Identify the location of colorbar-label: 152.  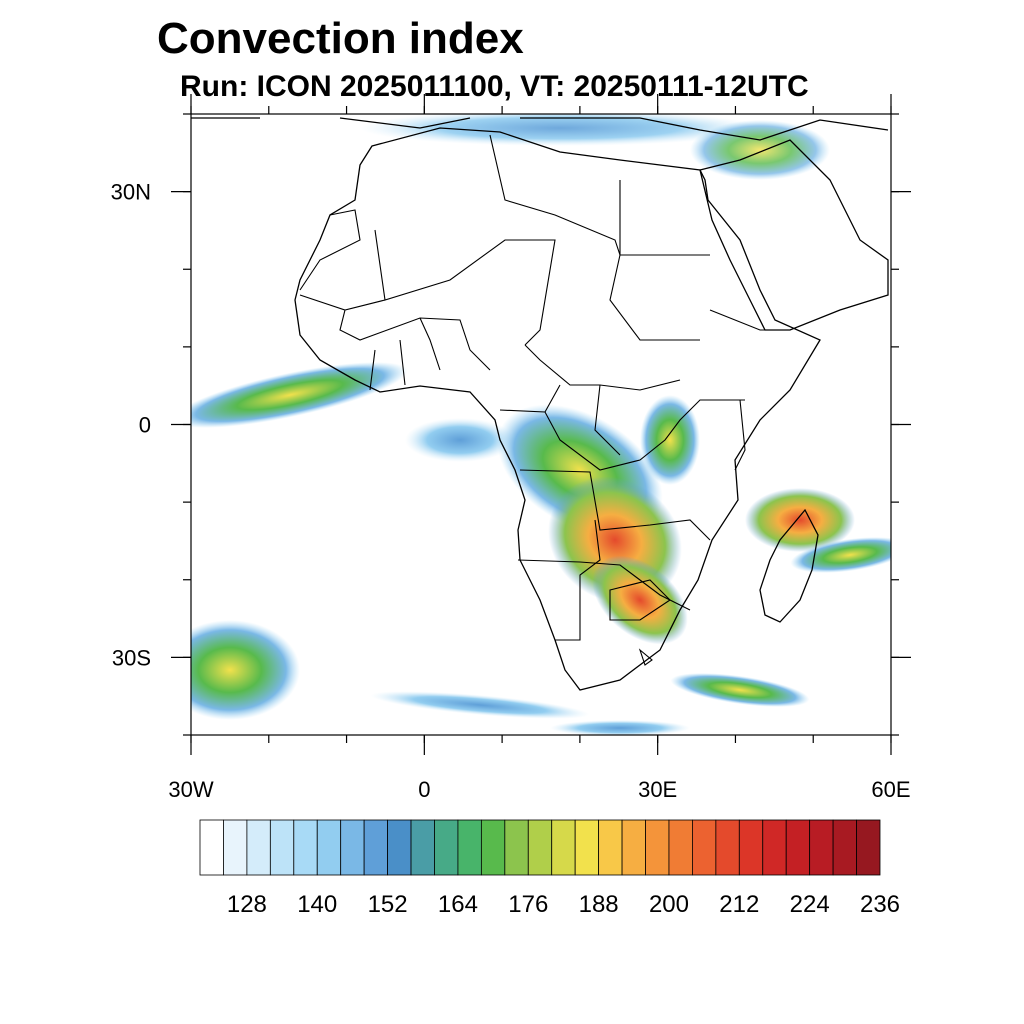
(388, 904).